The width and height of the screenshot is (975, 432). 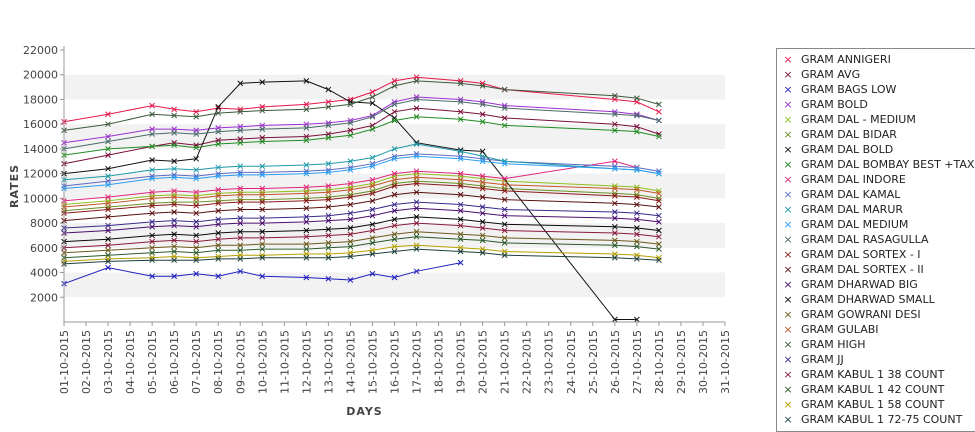 I want to click on x-tick-label: 31-10-2015, so click(x=725, y=362).